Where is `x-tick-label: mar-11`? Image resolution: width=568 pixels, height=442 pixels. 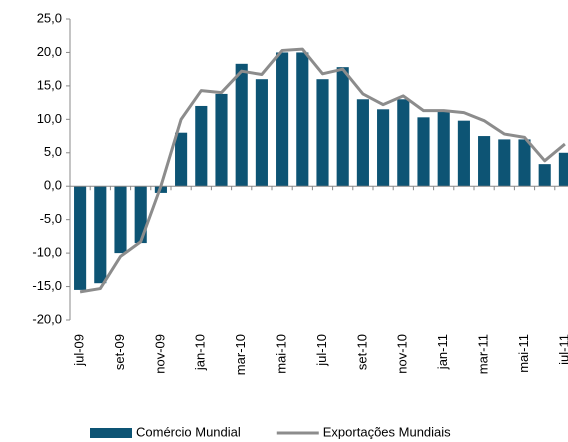
x-tick-label: mar-11 is located at coordinates (483, 354).